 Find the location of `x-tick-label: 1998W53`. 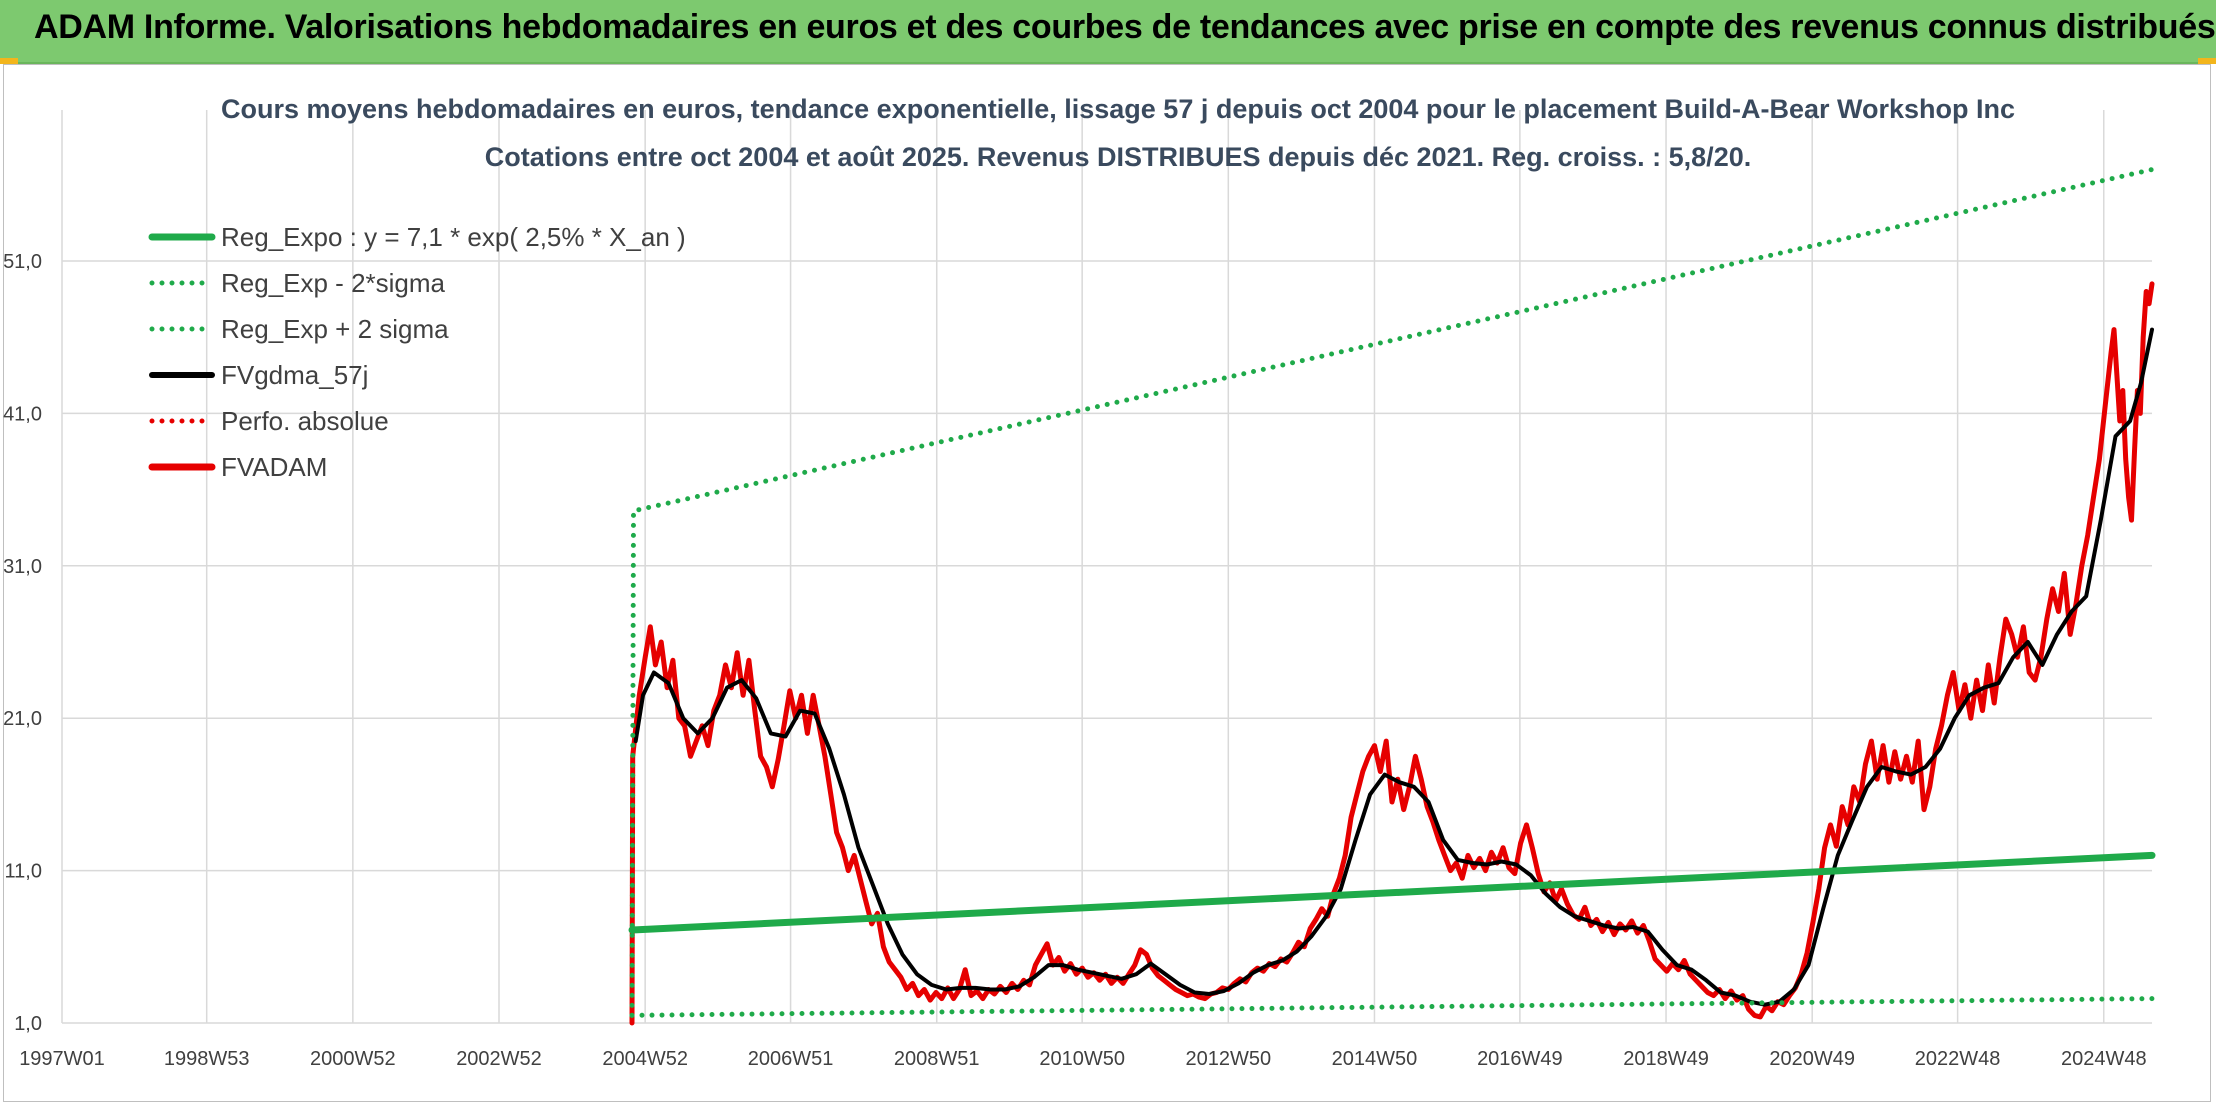

x-tick-label: 1998W53 is located at coordinates (207, 1059).